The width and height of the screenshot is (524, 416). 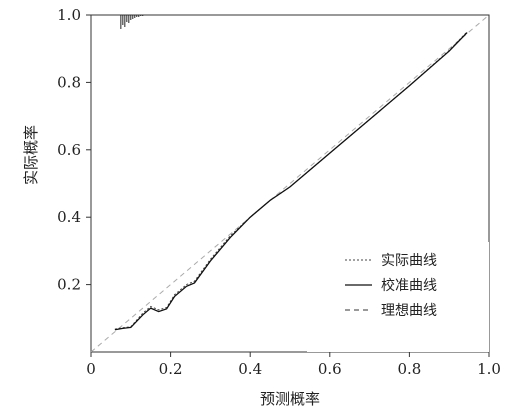 I want to click on x-tick-label: 0.4, so click(x=250, y=369).